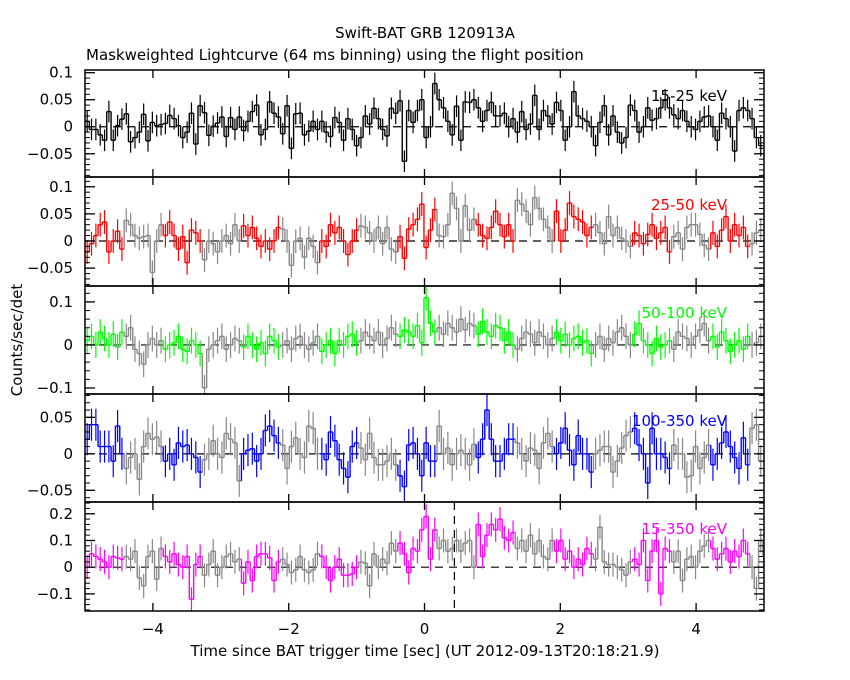  Describe the element at coordinates (425, 629) in the screenshot. I see `x-tick-label: 0` at that location.